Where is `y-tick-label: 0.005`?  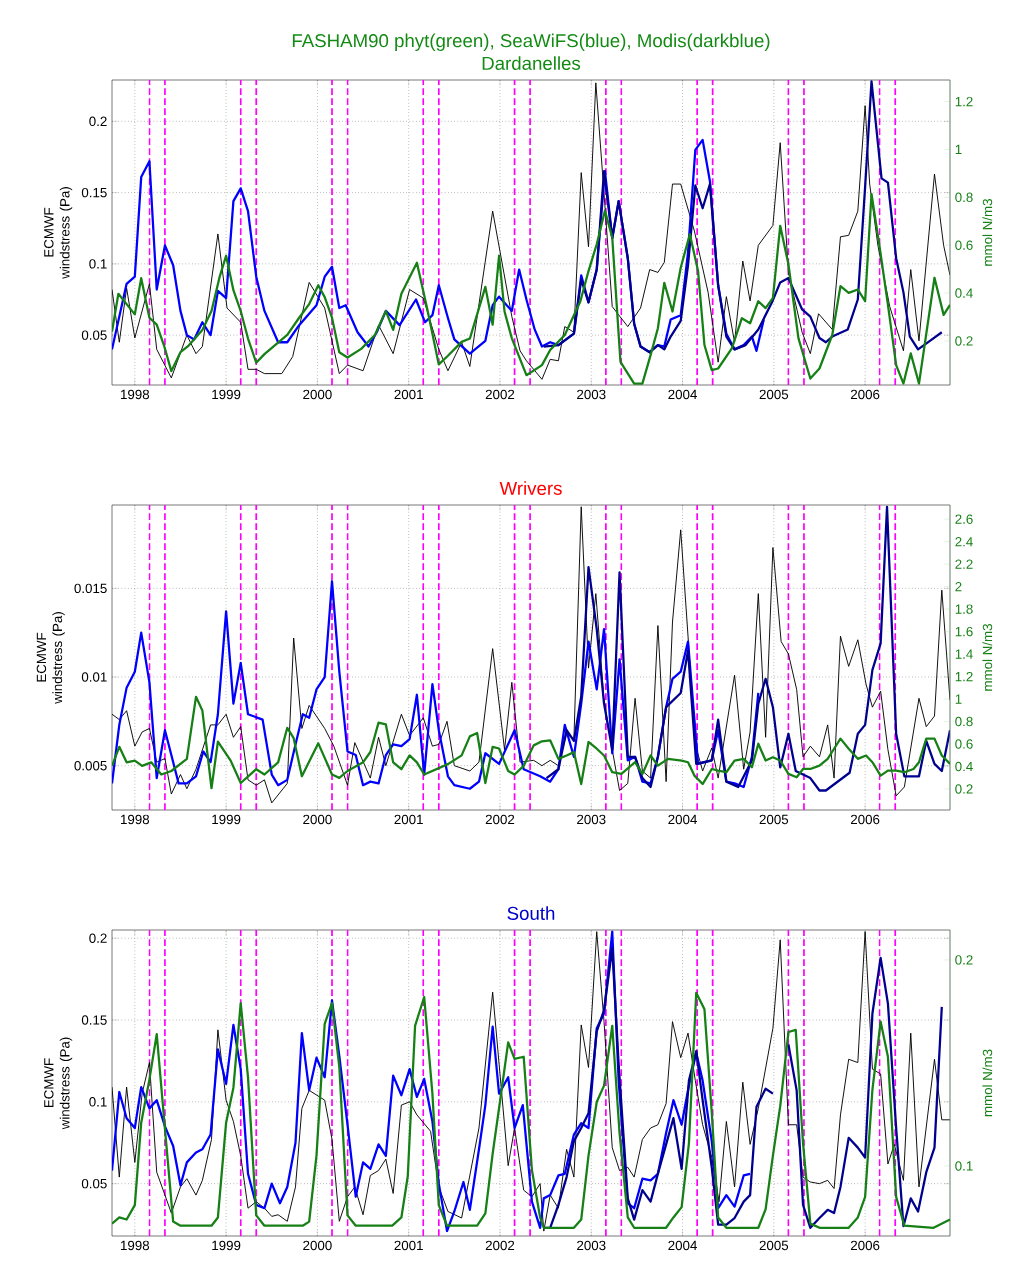 y-tick-label: 0.005 is located at coordinates (90, 765).